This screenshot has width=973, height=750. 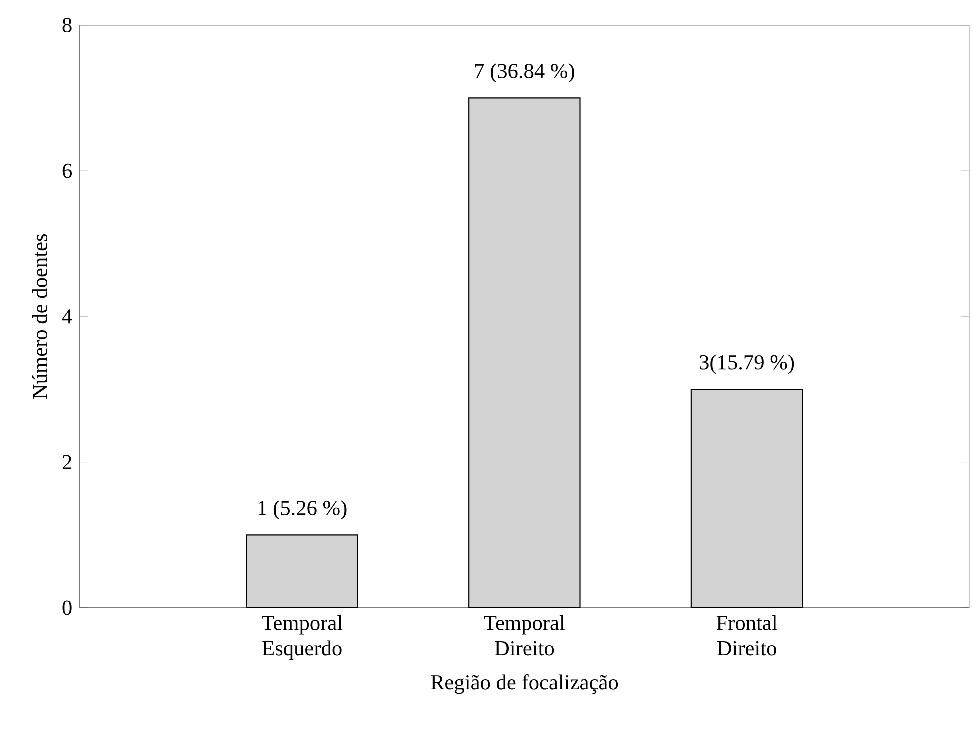 I want to click on x-tick-label: Temporal Esquerdo, so click(x=302, y=637).